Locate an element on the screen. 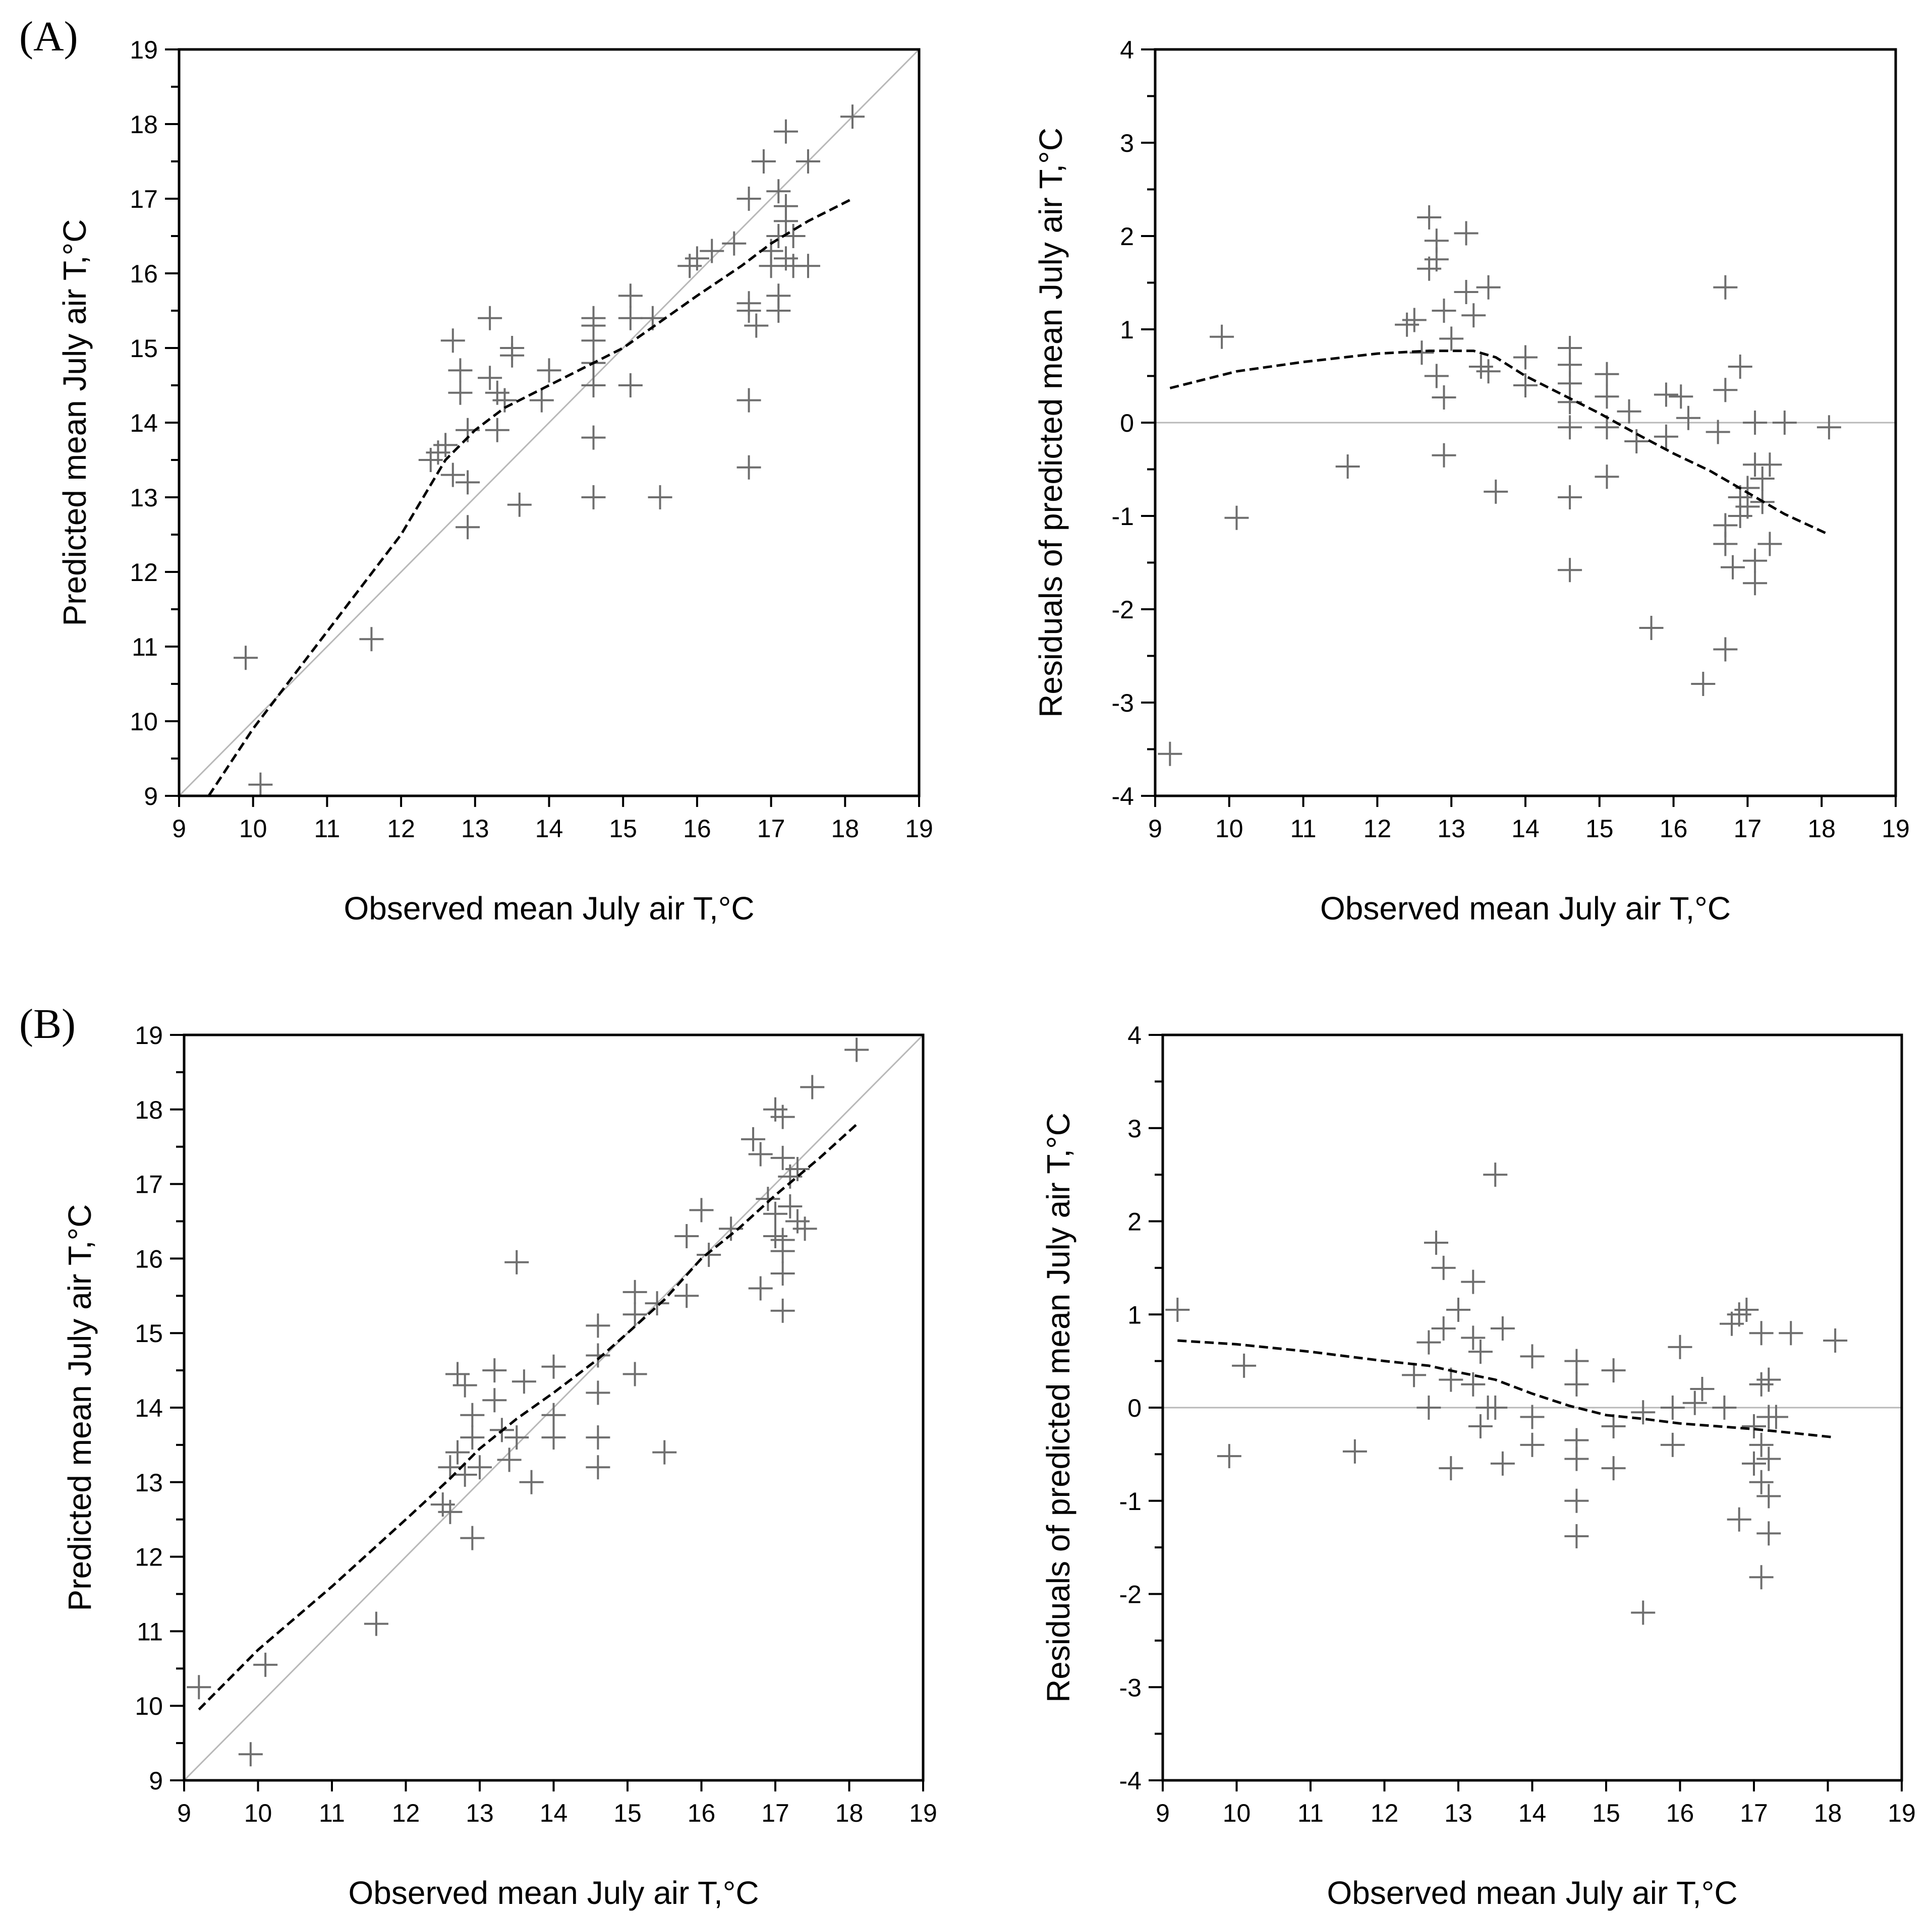 Image resolution: width=1932 pixels, height=1915 pixels. y-tick-label: 4 is located at coordinates (1134, 1035).